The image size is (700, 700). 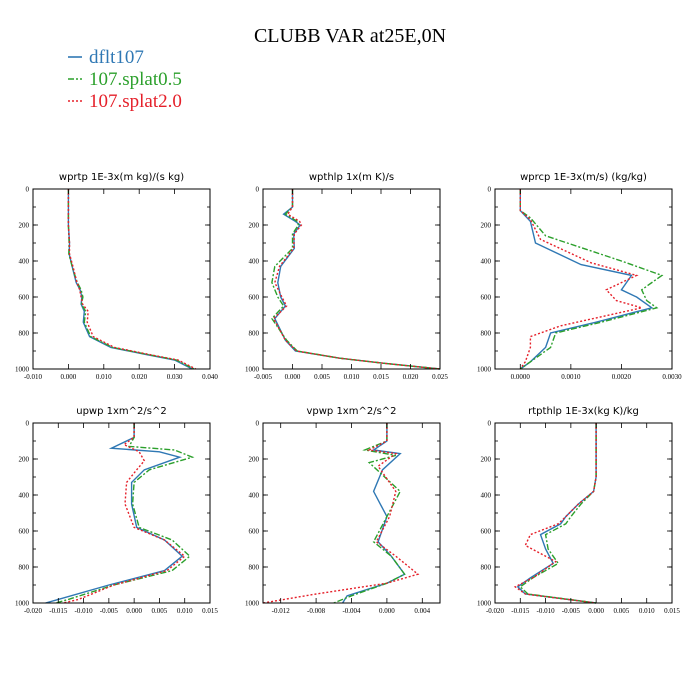 What do you see at coordinates (440, 377) in the screenshot?
I see `x-tick-label: 0.025` at bounding box center [440, 377].